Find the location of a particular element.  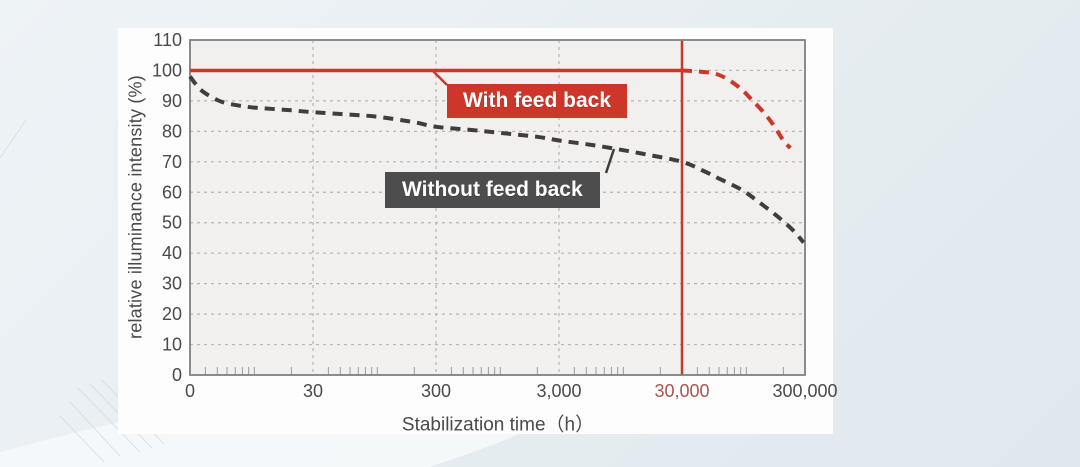

with-label-leader-line is located at coordinates (440, 78).